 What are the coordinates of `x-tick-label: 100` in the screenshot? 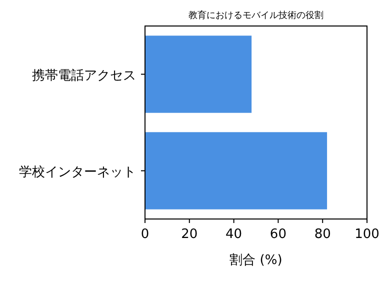 It's located at (367, 234).